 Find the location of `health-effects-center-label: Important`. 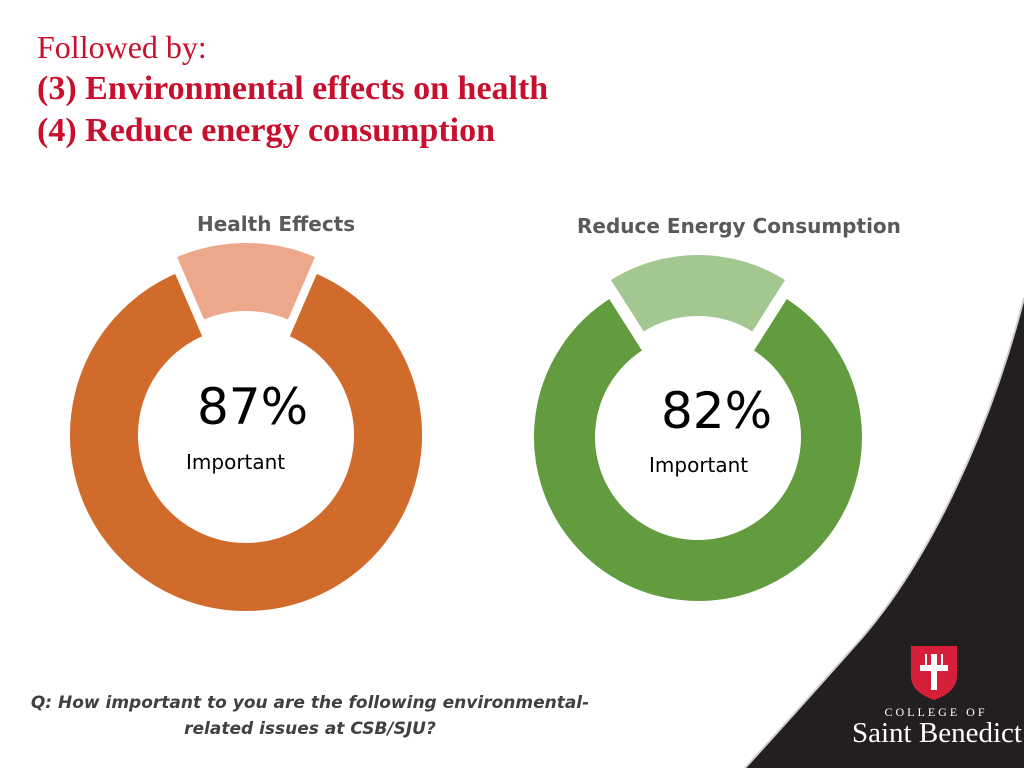

health-effects-center-label: Important is located at coordinates (236, 462).